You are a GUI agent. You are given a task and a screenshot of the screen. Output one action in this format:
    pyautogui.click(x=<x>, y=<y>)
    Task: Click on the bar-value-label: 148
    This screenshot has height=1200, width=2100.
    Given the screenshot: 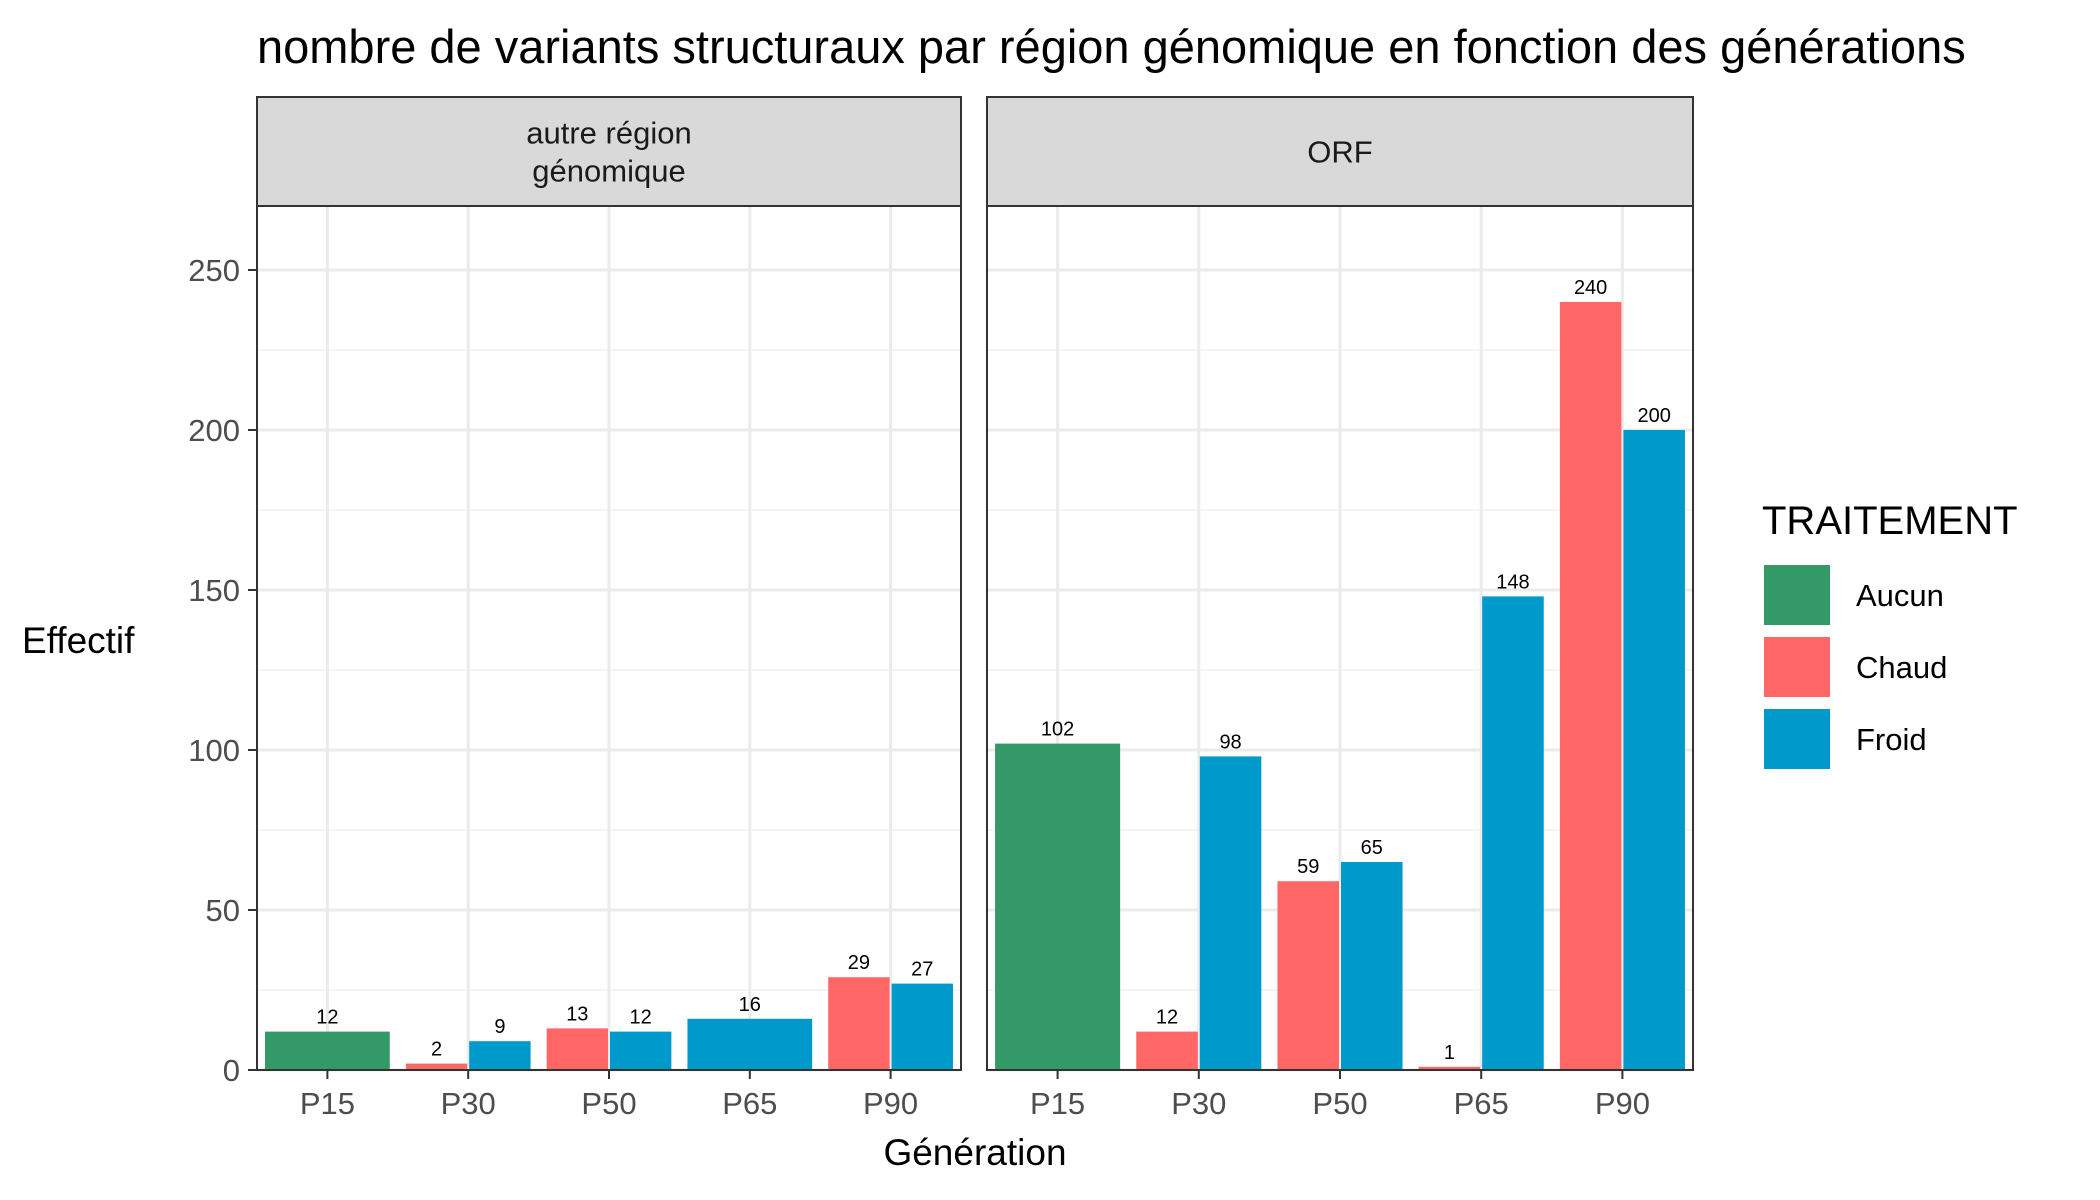 What is the action you would take?
    pyautogui.click(x=1512, y=582)
    